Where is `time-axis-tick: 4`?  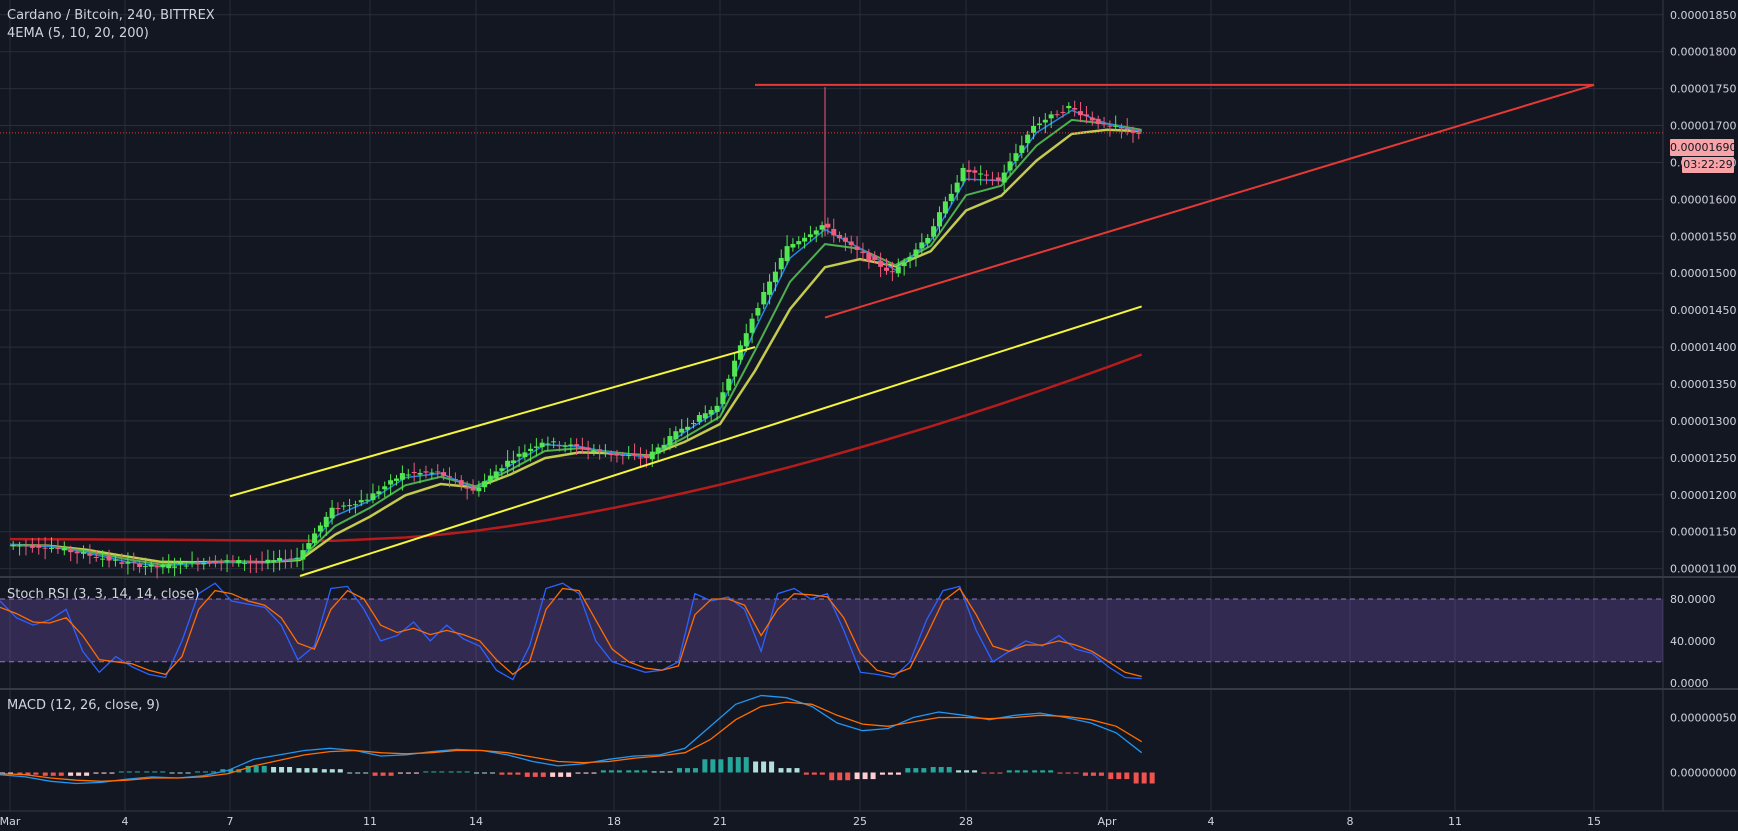 time-axis-tick: 4 is located at coordinates (1211, 821).